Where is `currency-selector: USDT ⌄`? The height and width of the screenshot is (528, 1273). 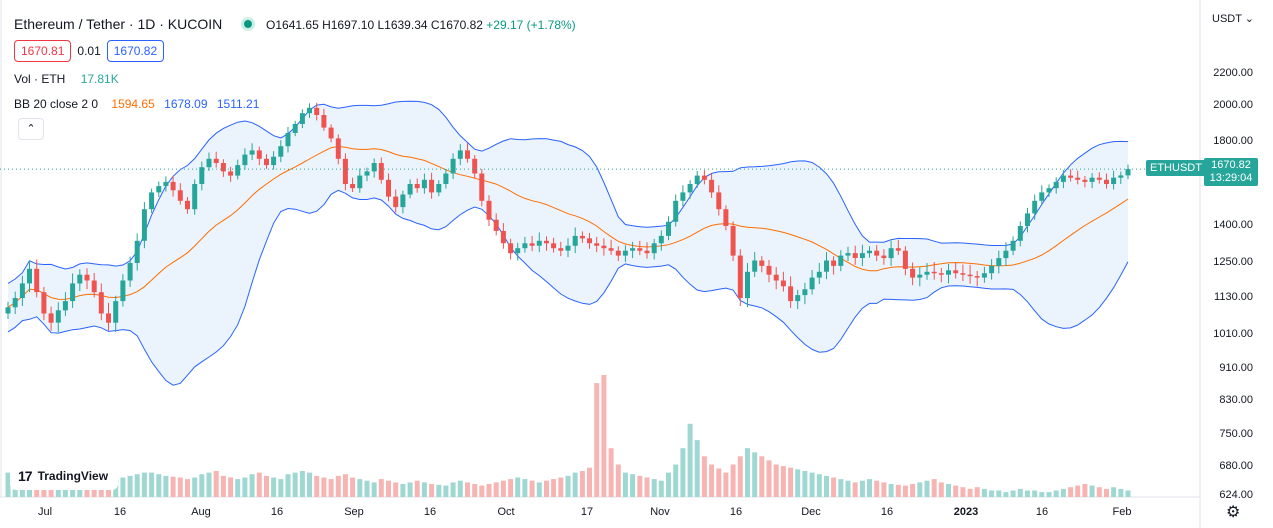
currency-selector: USDT ⌄ is located at coordinates (1233, 19).